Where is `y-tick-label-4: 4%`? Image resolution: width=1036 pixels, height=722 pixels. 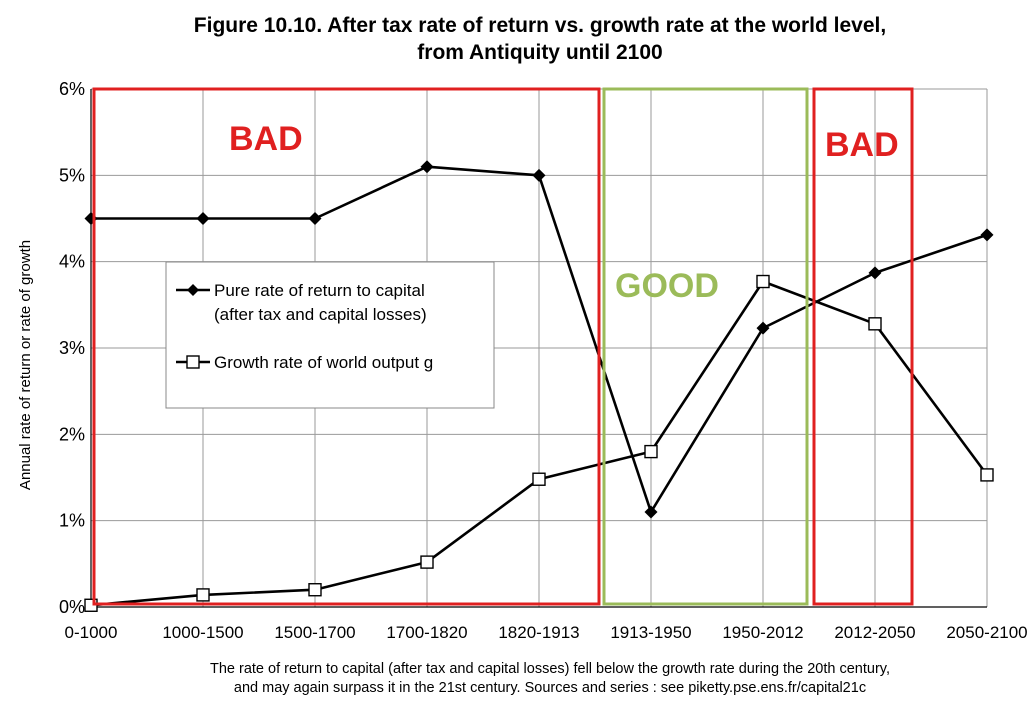 y-tick-label-4: 4% is located at coordinates (72, 262).